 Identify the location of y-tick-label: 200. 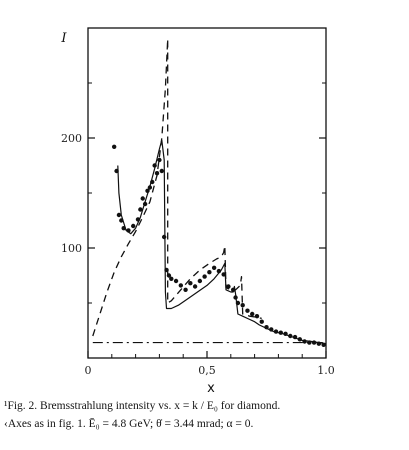
(71, 138).